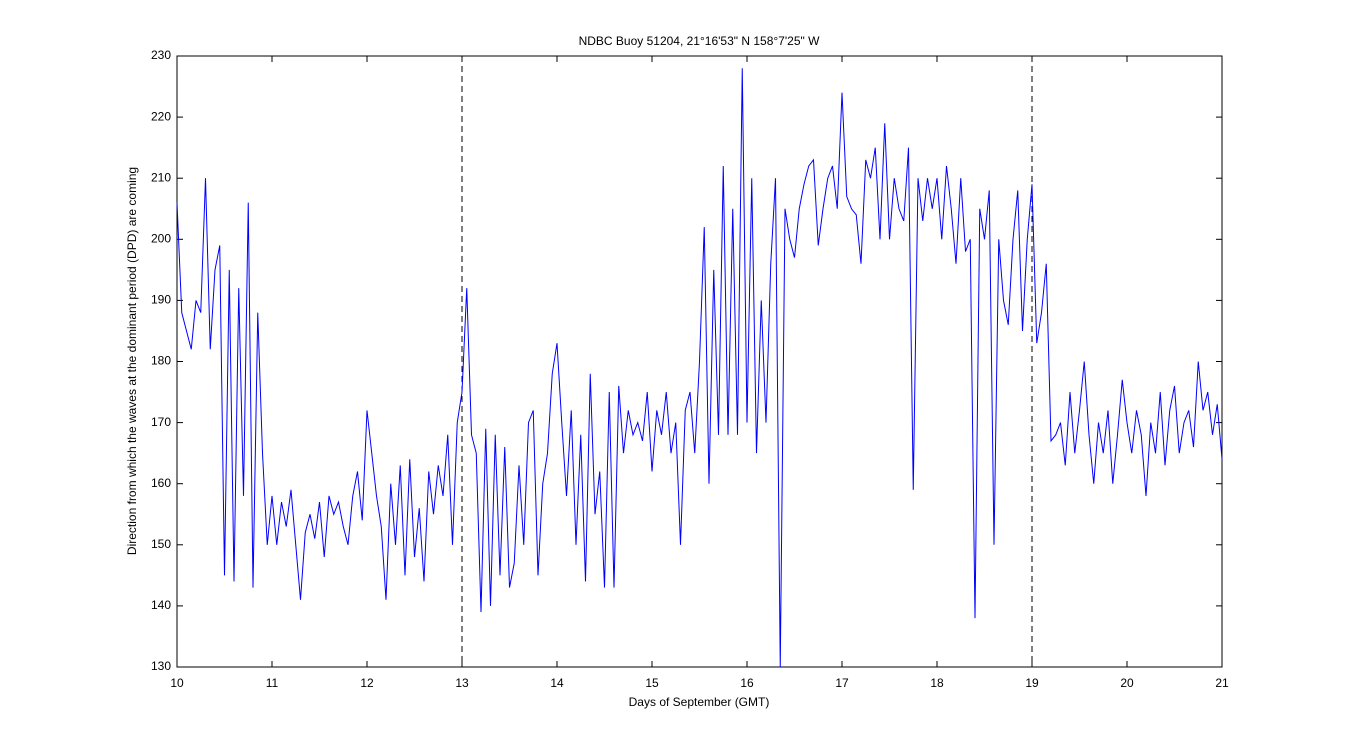  Describe the element at coordinates (747, 683) in the screenshot. I see `x-tick-label: 16` at that location.